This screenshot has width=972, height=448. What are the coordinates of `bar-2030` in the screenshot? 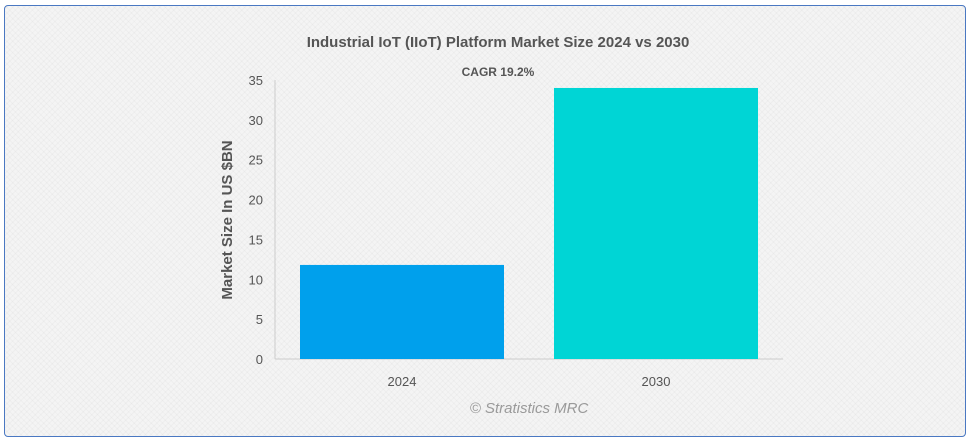 It's located at (656, 223).